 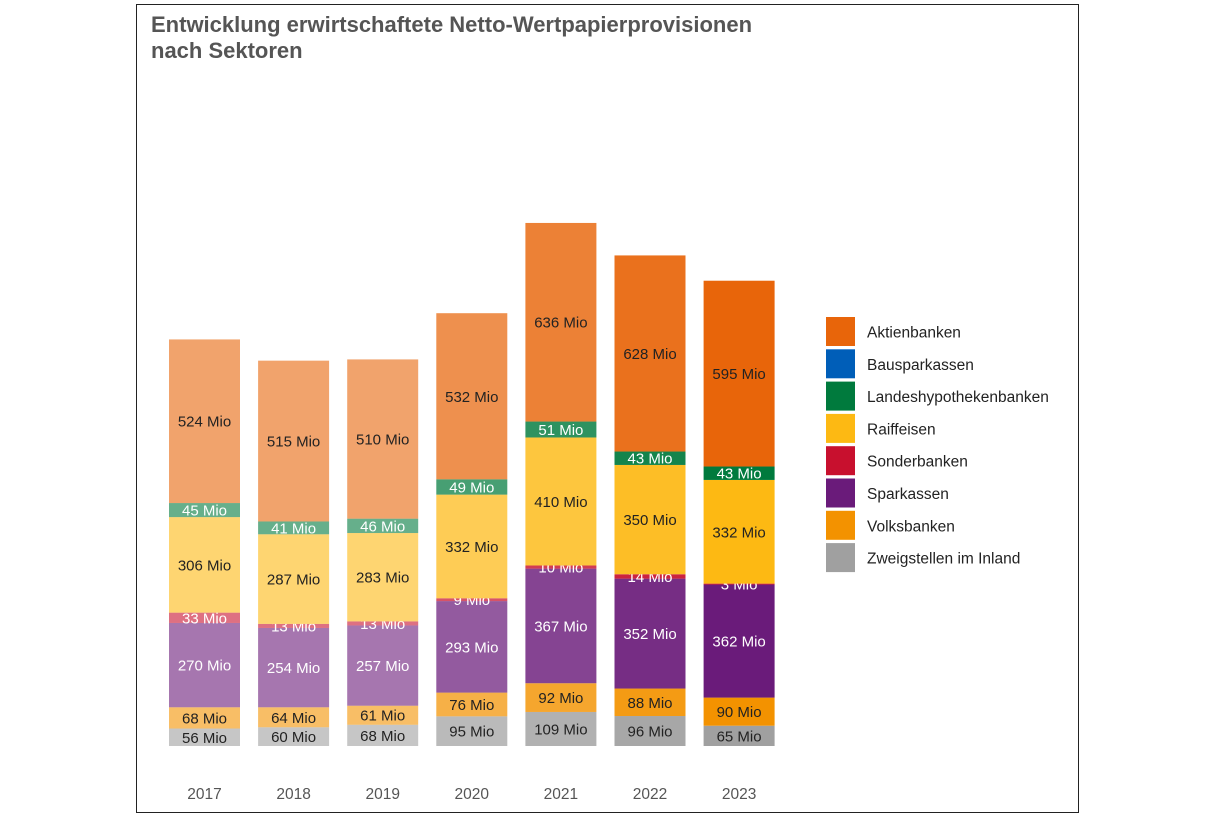 I want to click on data-label-zweigstellen-im-inland-2023: 65 Mio, so click(x=739, y=736).